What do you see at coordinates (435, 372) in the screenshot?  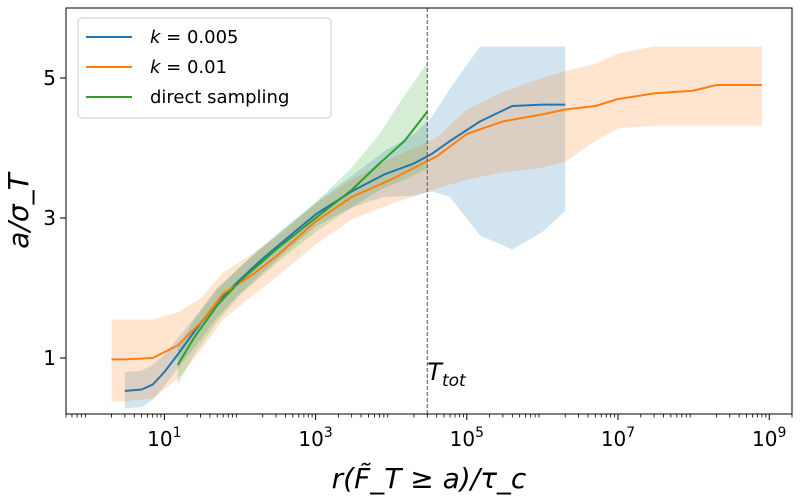 I see `tot-label-main: T` at bounding box center [435, 372].